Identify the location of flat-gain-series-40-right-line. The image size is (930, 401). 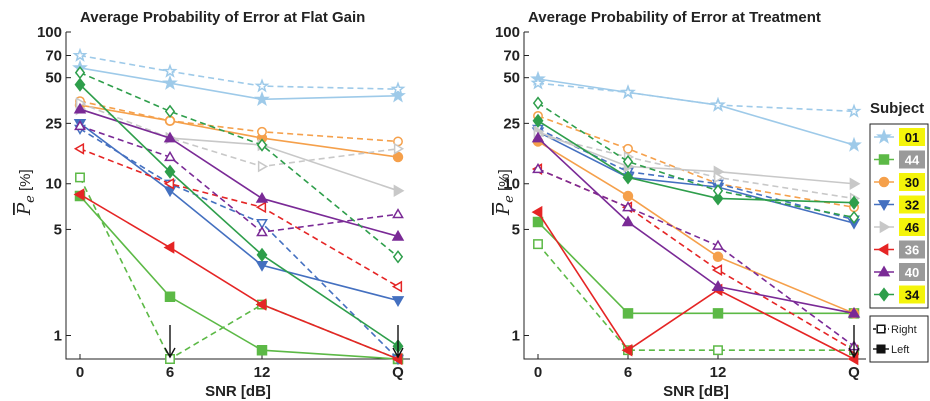
(239, 179).